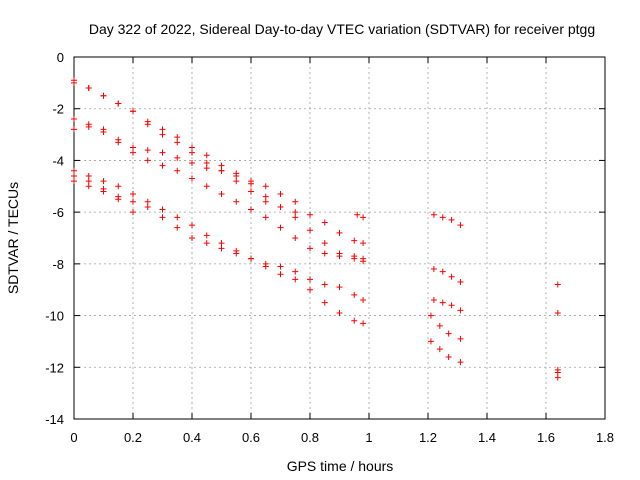  Describe the element at coordinates (54, 316) in the screenshot. I see `y-tick-label: -10` at that location.